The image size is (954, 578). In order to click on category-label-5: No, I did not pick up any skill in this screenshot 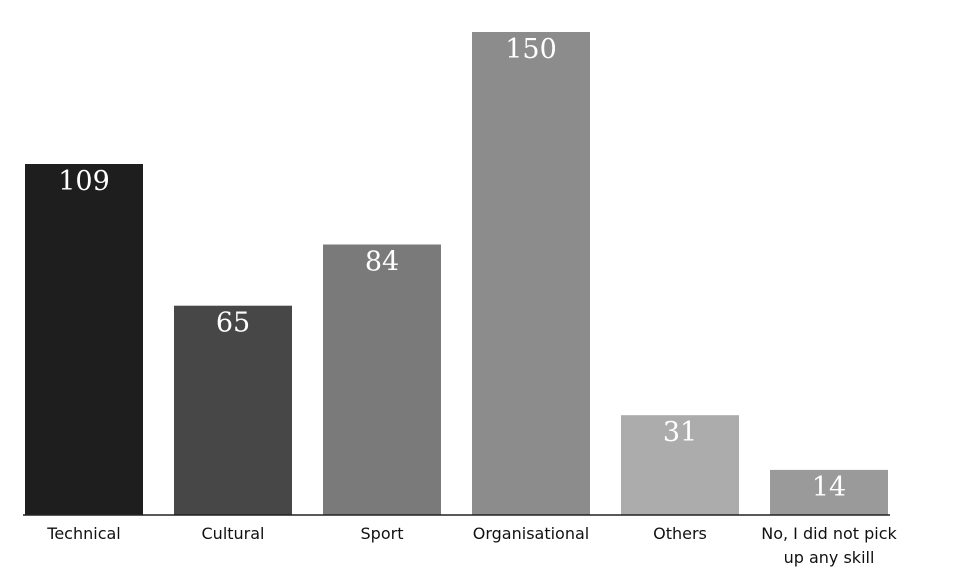, I will do `click(829, 545)`.